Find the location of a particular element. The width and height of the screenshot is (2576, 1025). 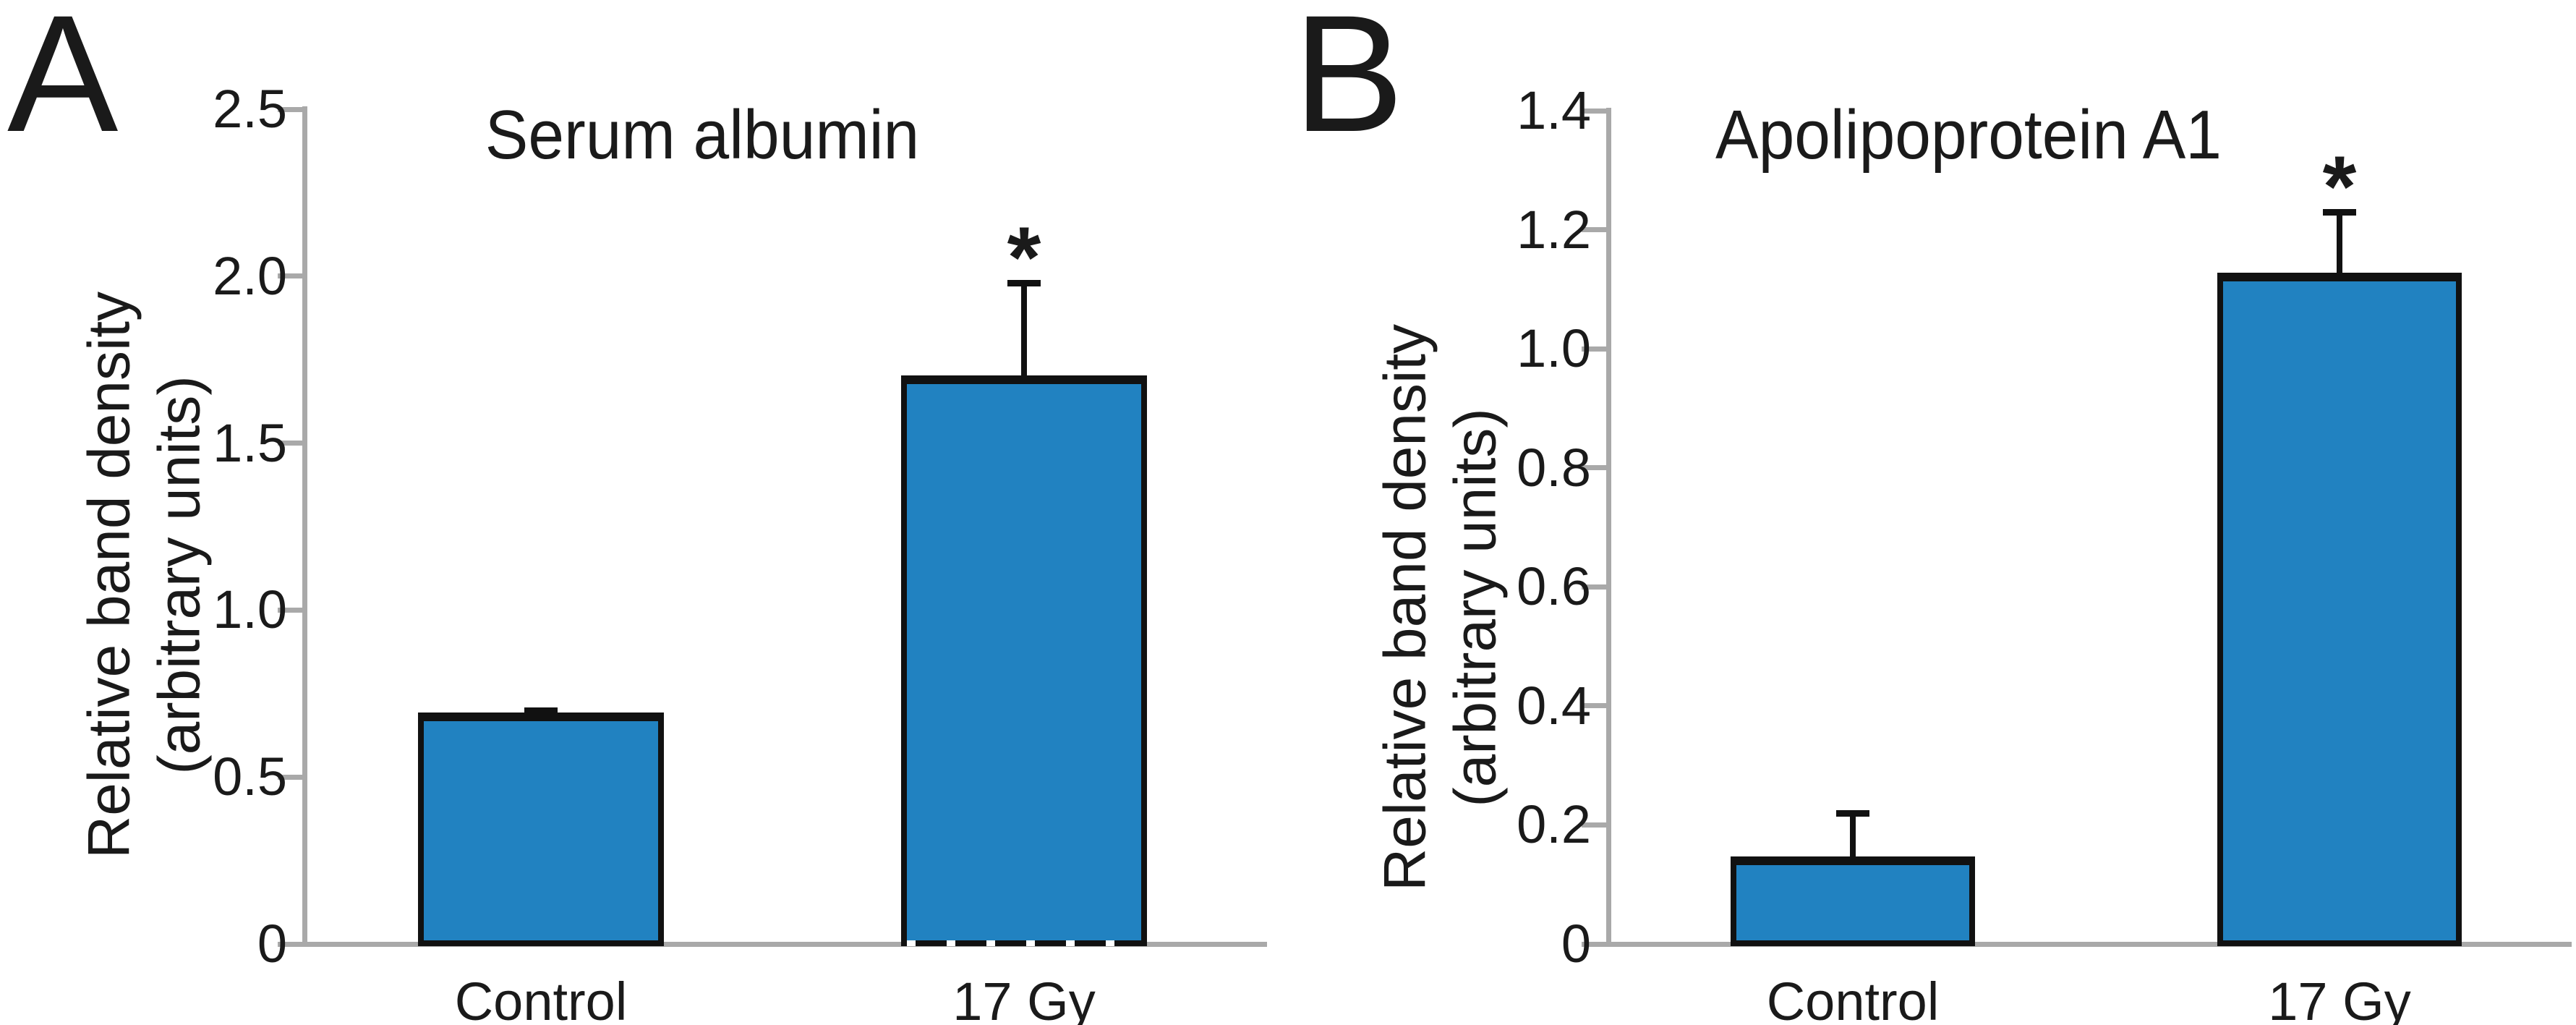

panel-b-title: Apolipoprotein A1 is located at coordinates (1968, 135).